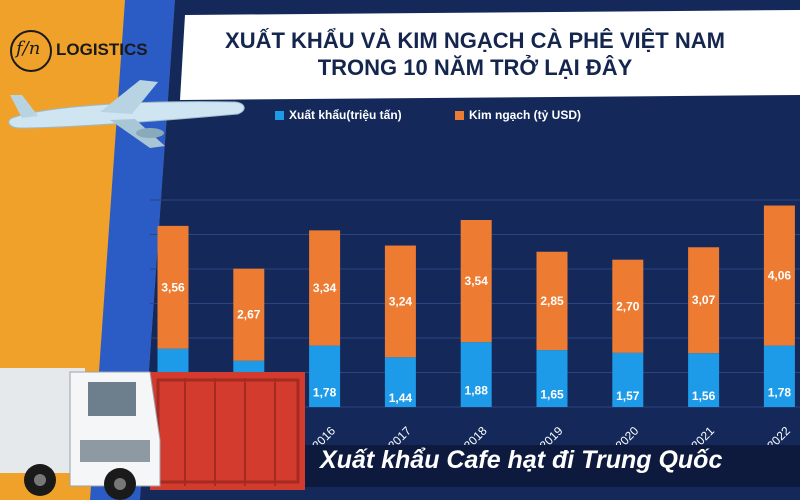 The width and height of the screenshot is (800, 500). I want to click on data-label: 2,67, so click(249, 315).